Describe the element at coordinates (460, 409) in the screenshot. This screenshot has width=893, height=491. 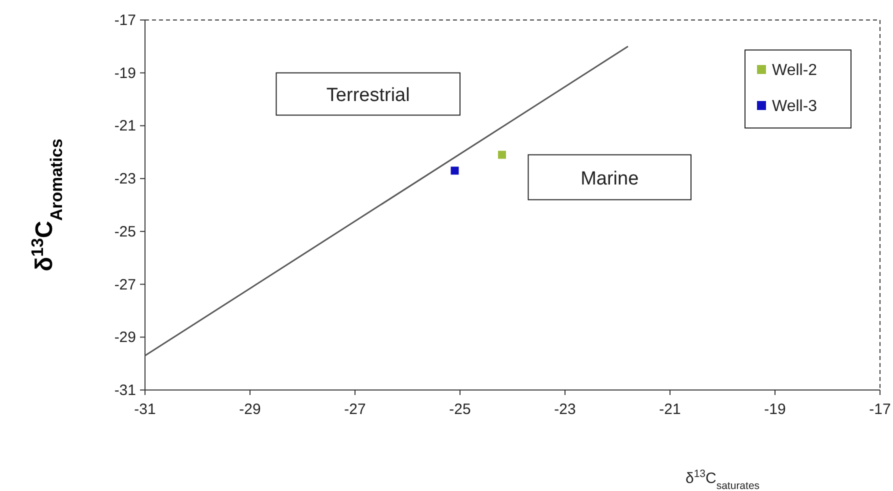
I see `x-tick-label: -25` at that location.